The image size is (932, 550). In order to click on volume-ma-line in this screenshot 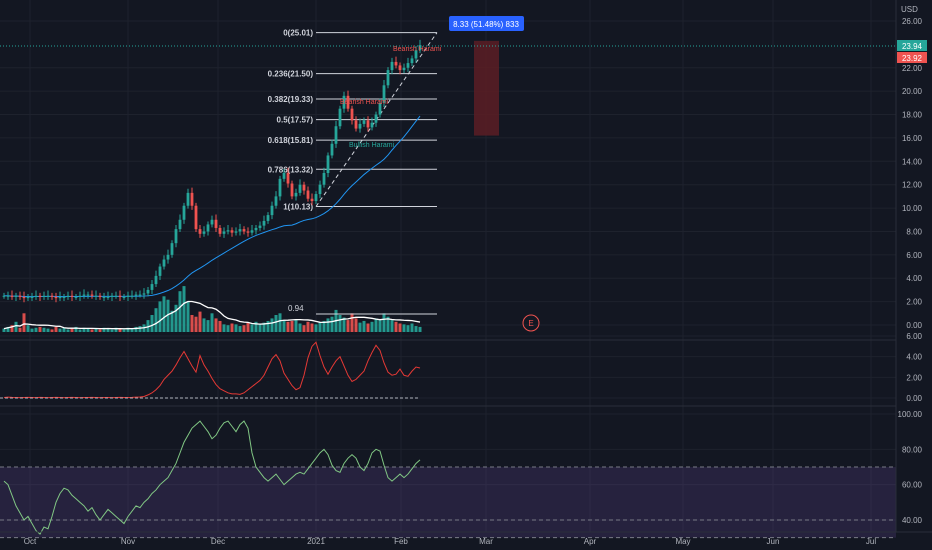, I will do `click(212, 315)`.